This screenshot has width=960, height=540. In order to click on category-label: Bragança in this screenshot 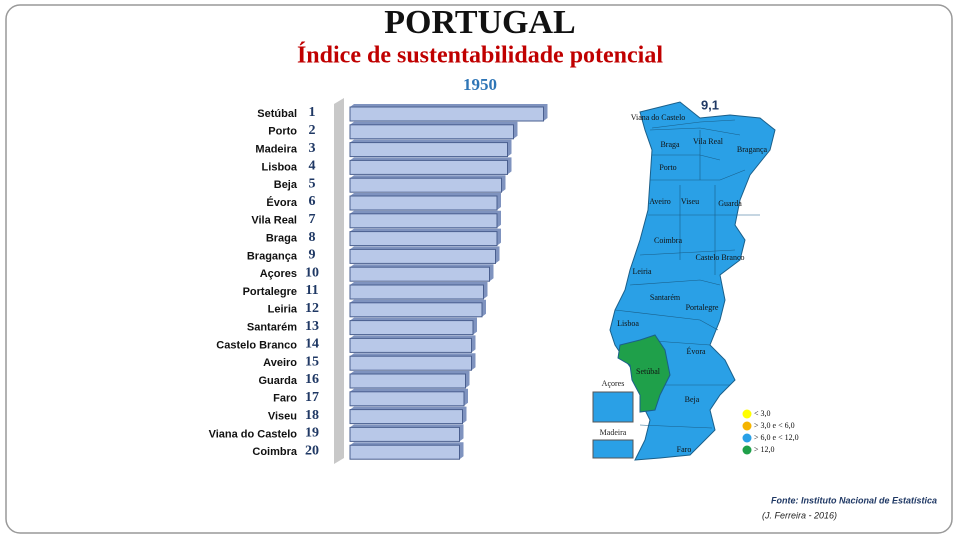, I will do `click(272, 256)`.